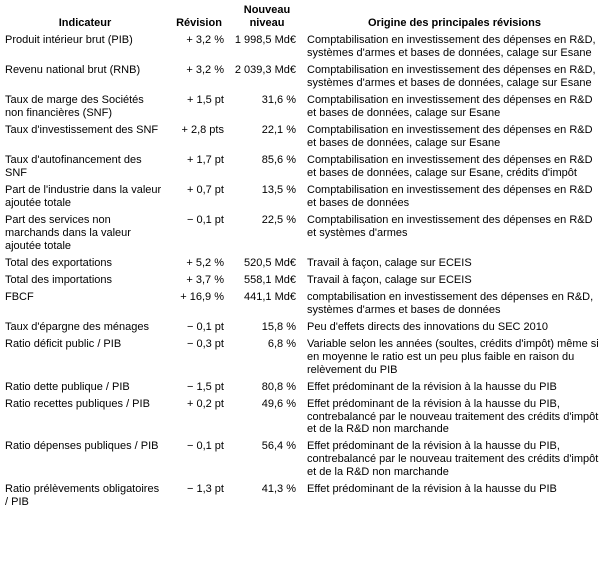 This screenshot has width=607, height=562. What do you see at coordinates (63, 343) in the screenshot?
I see `indicator-cell: Ratio déficit public / PIB` at bounding box center [63, 343].